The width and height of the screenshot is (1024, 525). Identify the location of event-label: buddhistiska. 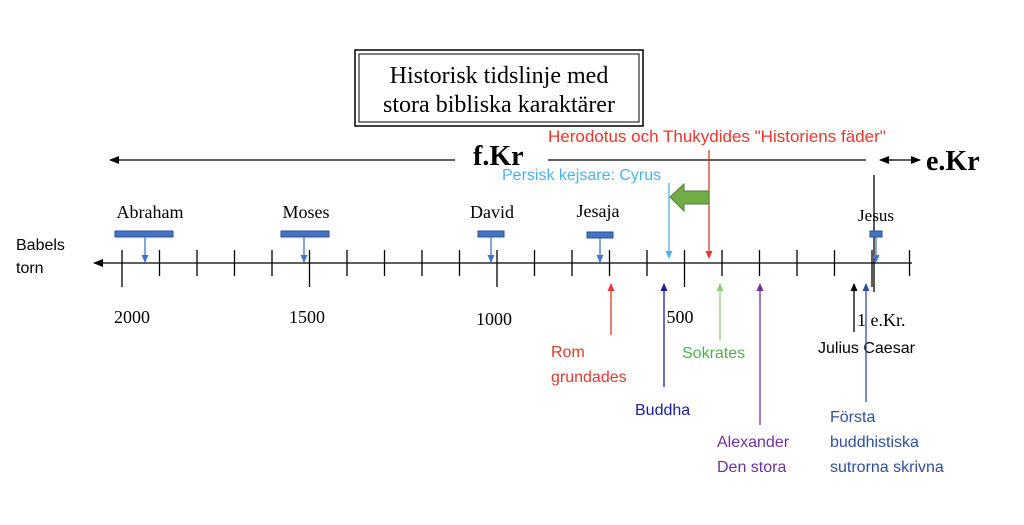
(874, 442).